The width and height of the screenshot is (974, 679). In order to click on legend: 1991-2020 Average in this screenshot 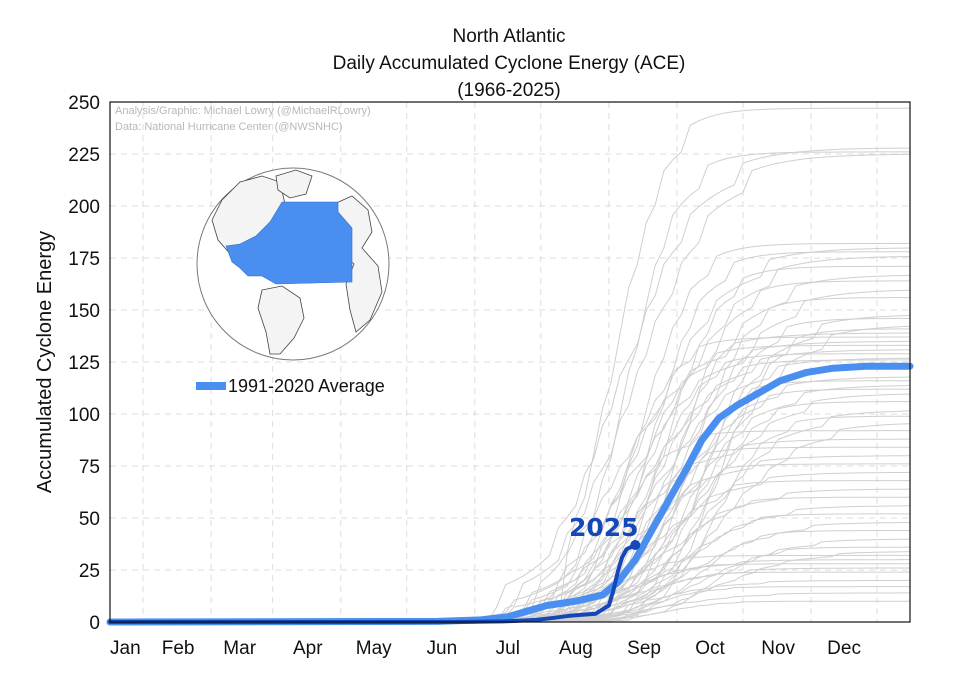, I will do `click(290, 386)`.